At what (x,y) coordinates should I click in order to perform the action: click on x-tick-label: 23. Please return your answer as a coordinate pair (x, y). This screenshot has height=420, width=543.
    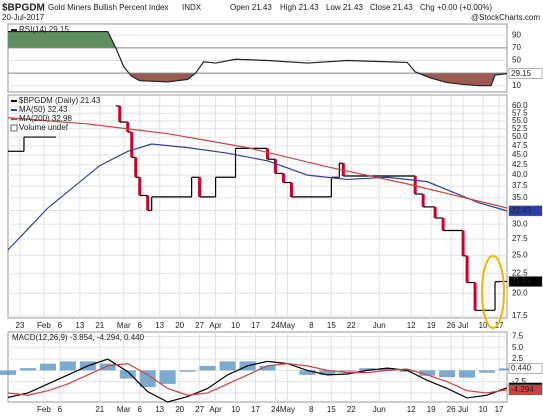
    Looking at the image, I should click on (20, 325).